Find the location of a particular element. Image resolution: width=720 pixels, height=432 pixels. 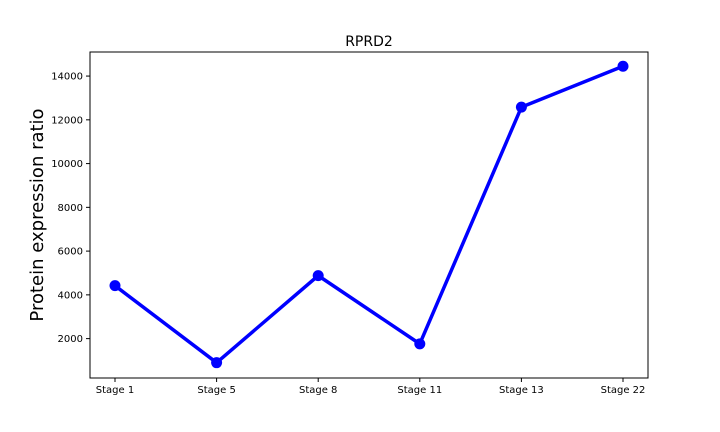

x-tick-label: Stage 5 is located at coordinates (216, 390).